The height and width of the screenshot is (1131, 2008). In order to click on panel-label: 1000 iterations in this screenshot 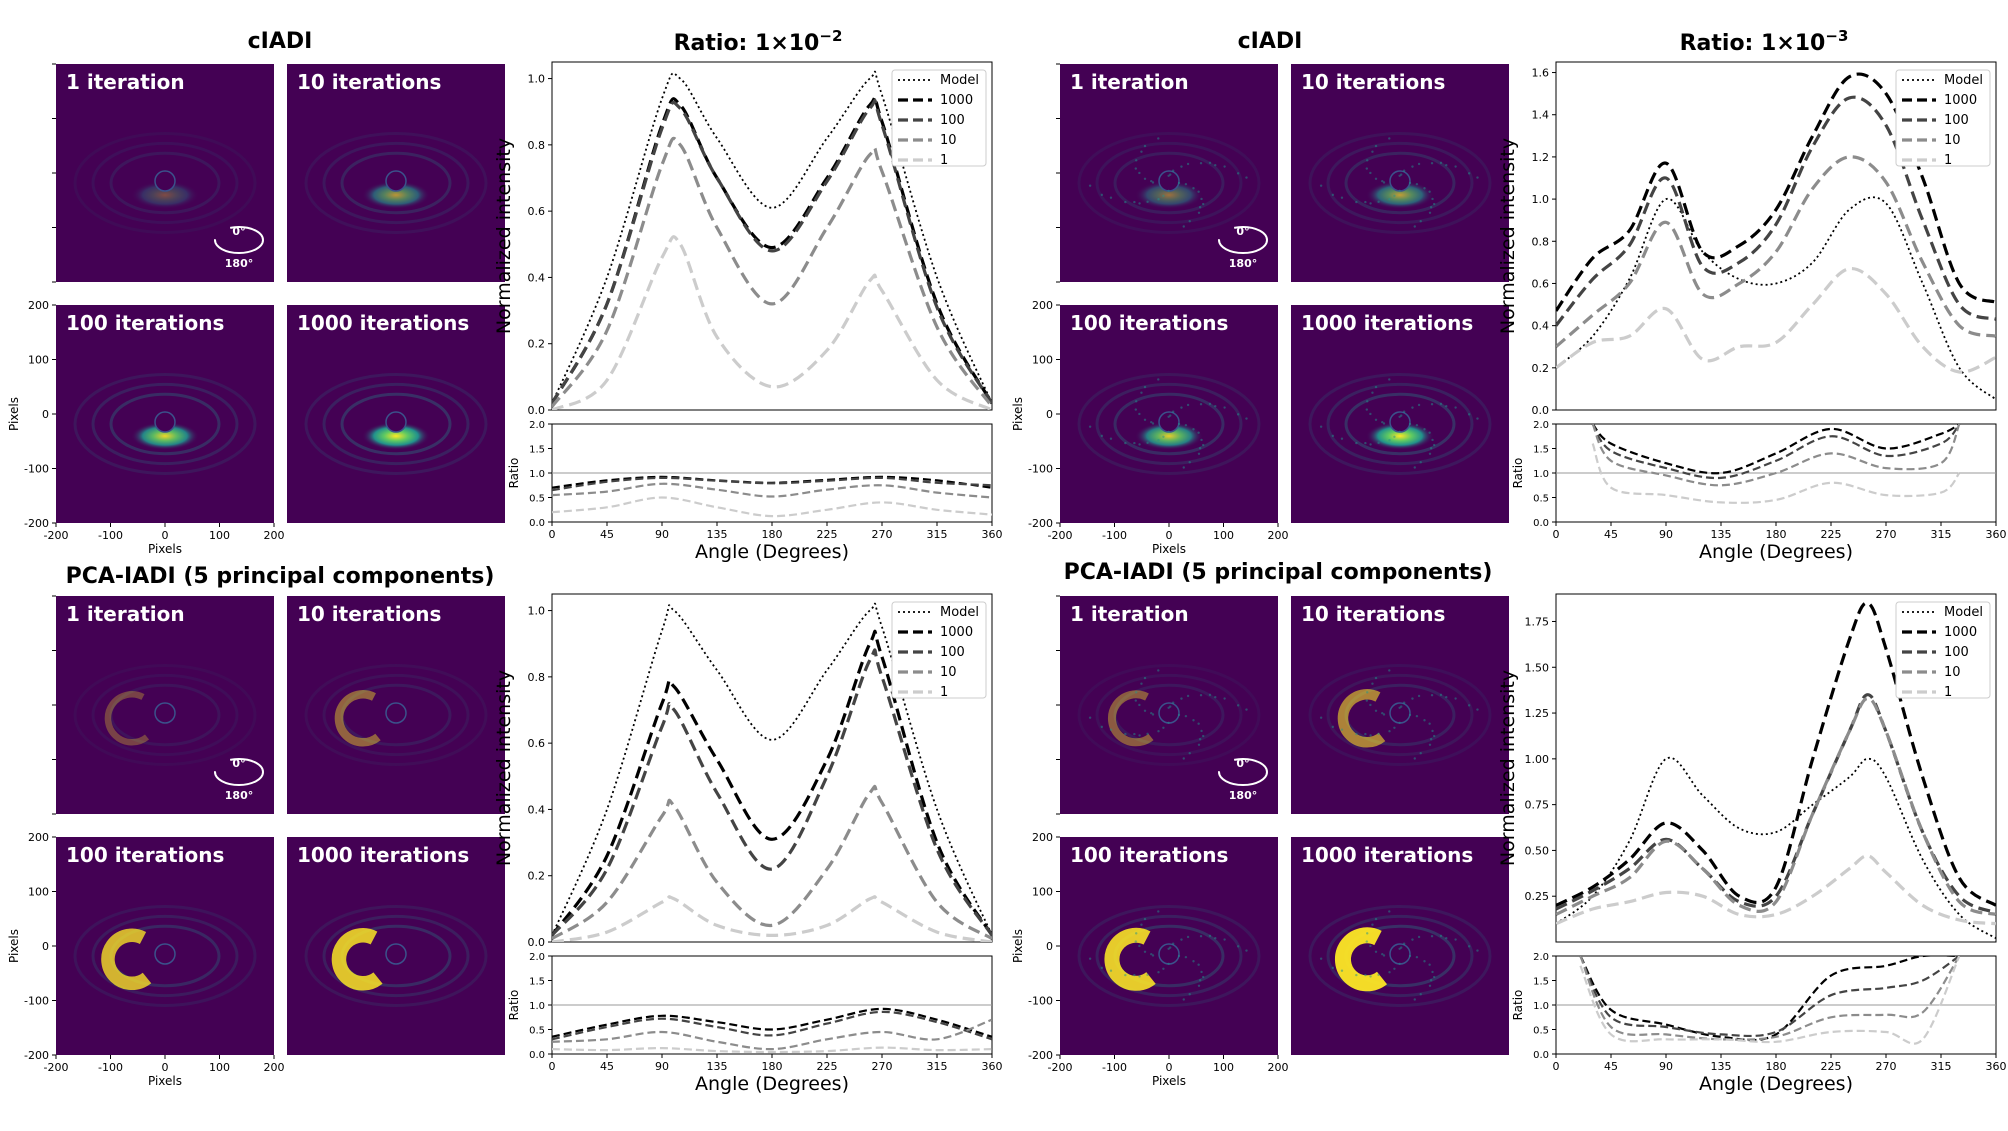, I will do `click(383, 323)`.